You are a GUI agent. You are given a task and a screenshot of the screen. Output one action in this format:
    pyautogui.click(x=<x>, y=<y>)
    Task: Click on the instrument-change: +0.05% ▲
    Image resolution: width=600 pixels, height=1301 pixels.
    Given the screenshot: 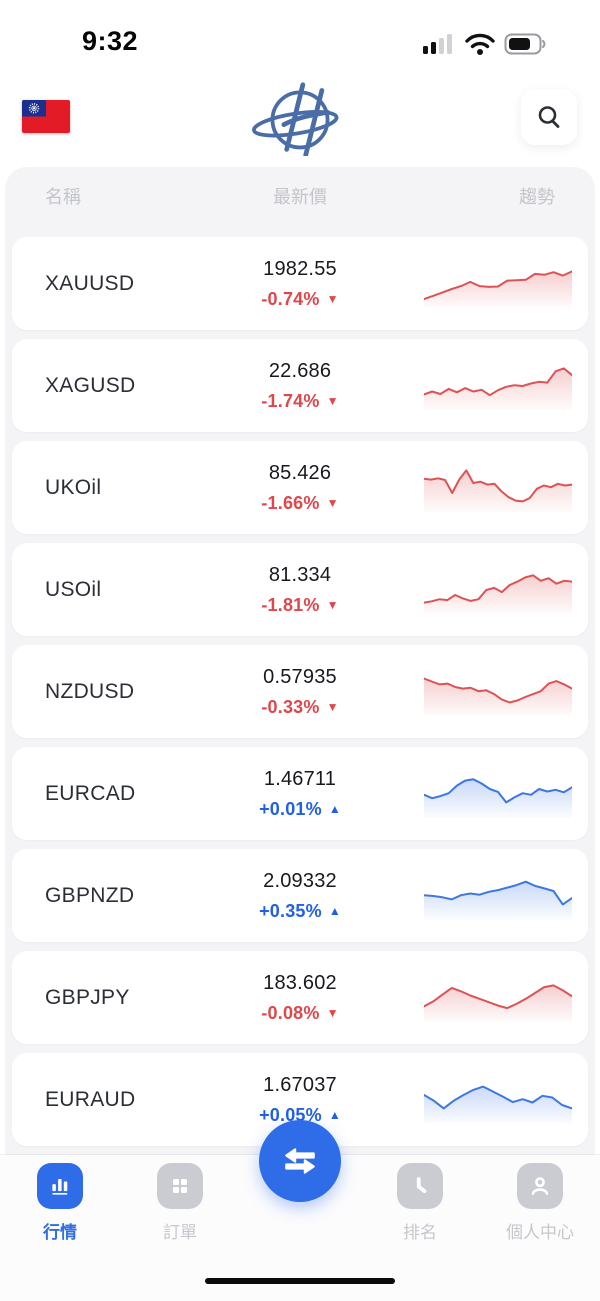 What is the action you would take?
    pyautogui.click(x=300, y=1115)
    